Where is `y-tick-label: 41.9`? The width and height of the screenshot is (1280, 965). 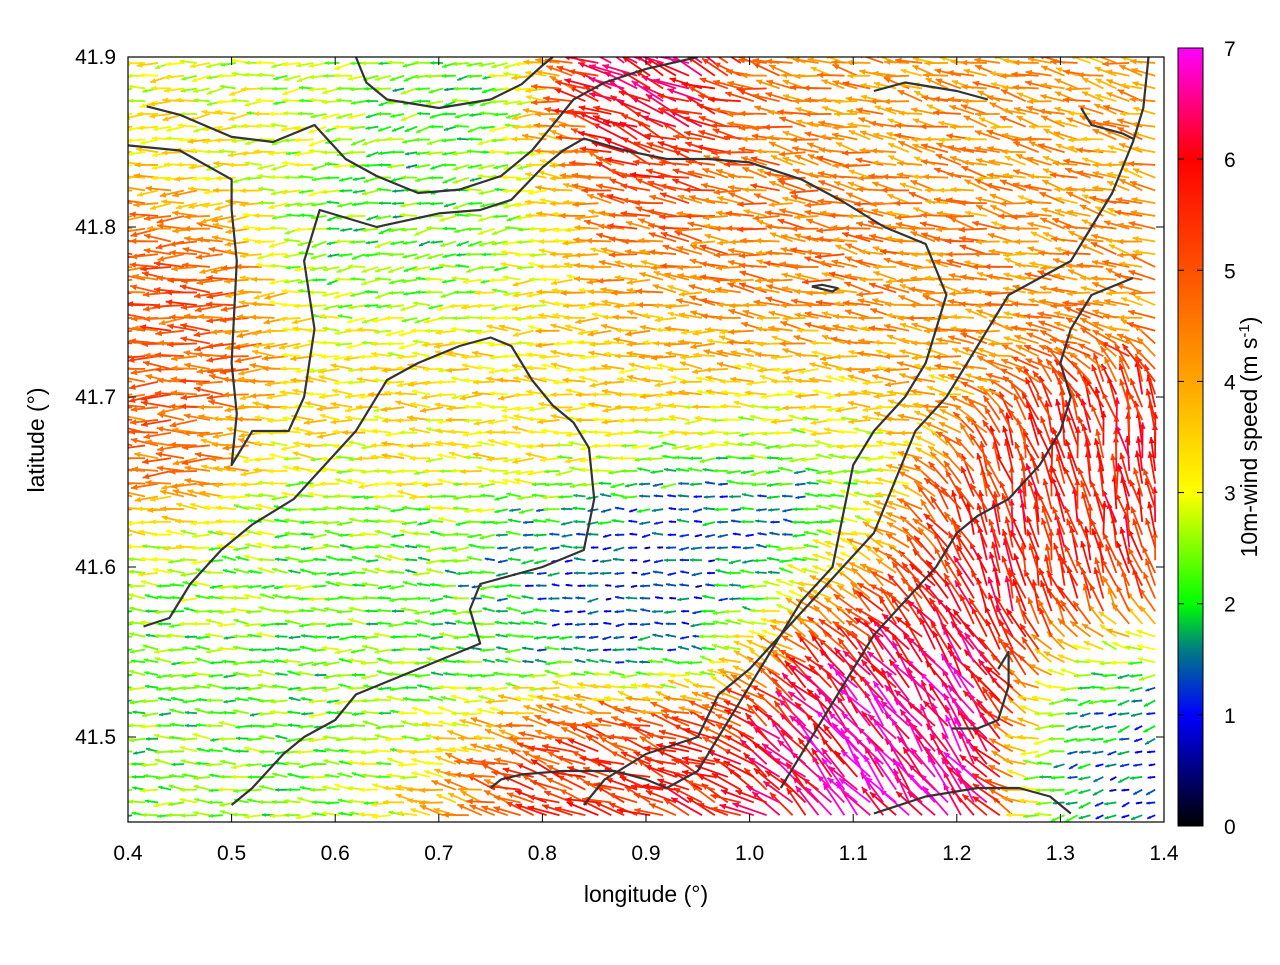 y-tick-label: 41.9 is located at coordinates (95, 57).